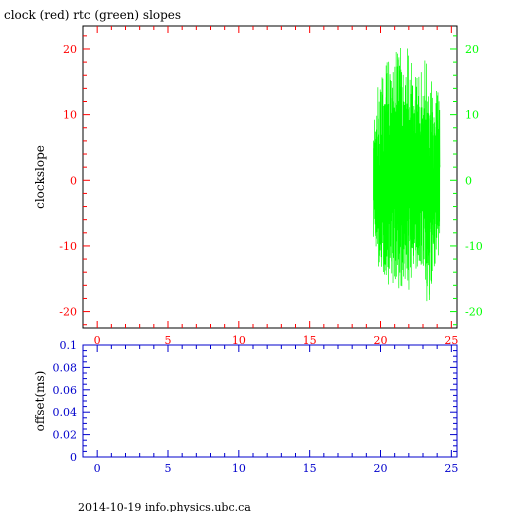 The height and width of the screenshot is (512, 512). I want to click on slopes-y2-axis: -20 -10 0 10 20, so click(466, 180).